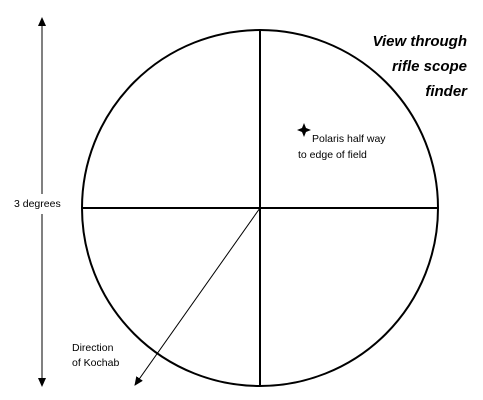 This screenshot has height=400, width=483. Describe the element at coordinates (446, 91) in the screenshot. I see `title-line-3: finder` at that location.